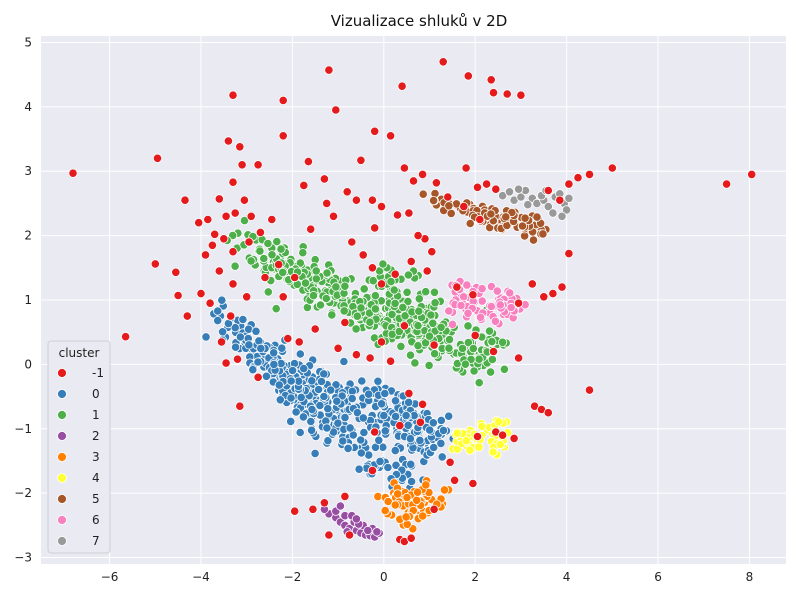  What do you see at coordinates (96, 415) in the screenshot?
I see `legend-label: 1` at bounding box center [96, 415].